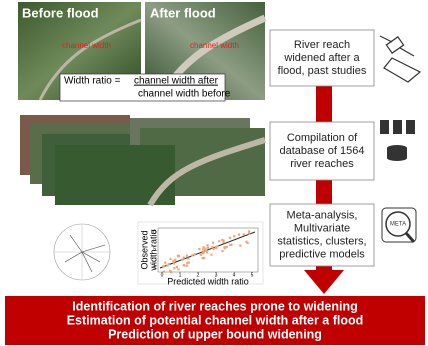 The height and width of the screenshot is (346, 428). What do you see at coordinates (321, 241) in the screenshot?
I see `step-text: statistics, clusters,` at bounding box center [321, 241].